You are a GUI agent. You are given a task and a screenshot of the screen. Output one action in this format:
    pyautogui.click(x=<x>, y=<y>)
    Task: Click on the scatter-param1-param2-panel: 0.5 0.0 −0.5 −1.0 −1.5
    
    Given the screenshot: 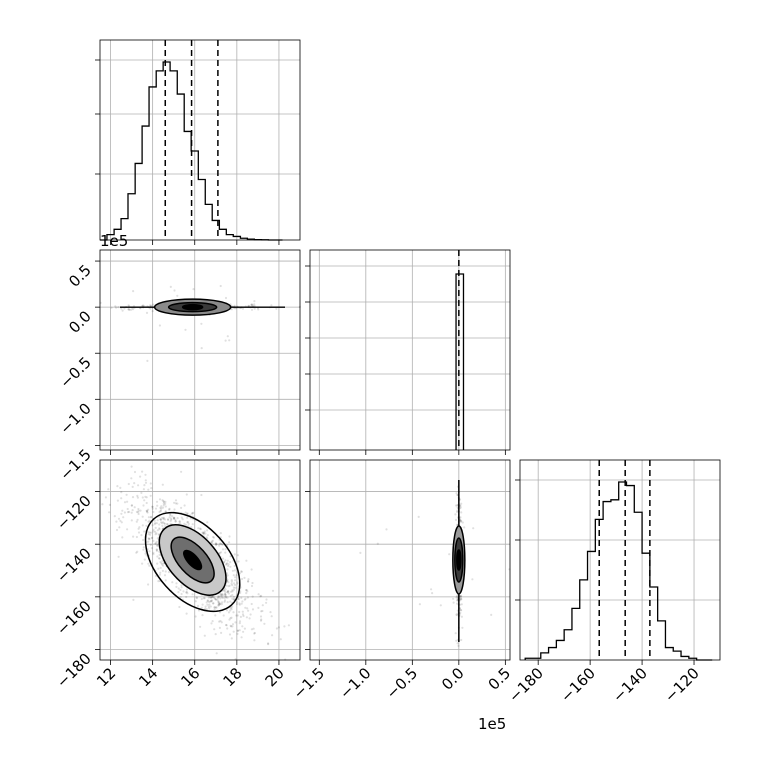 What is the action you would take?
    pyautogui.click(x=178, y=366)
    